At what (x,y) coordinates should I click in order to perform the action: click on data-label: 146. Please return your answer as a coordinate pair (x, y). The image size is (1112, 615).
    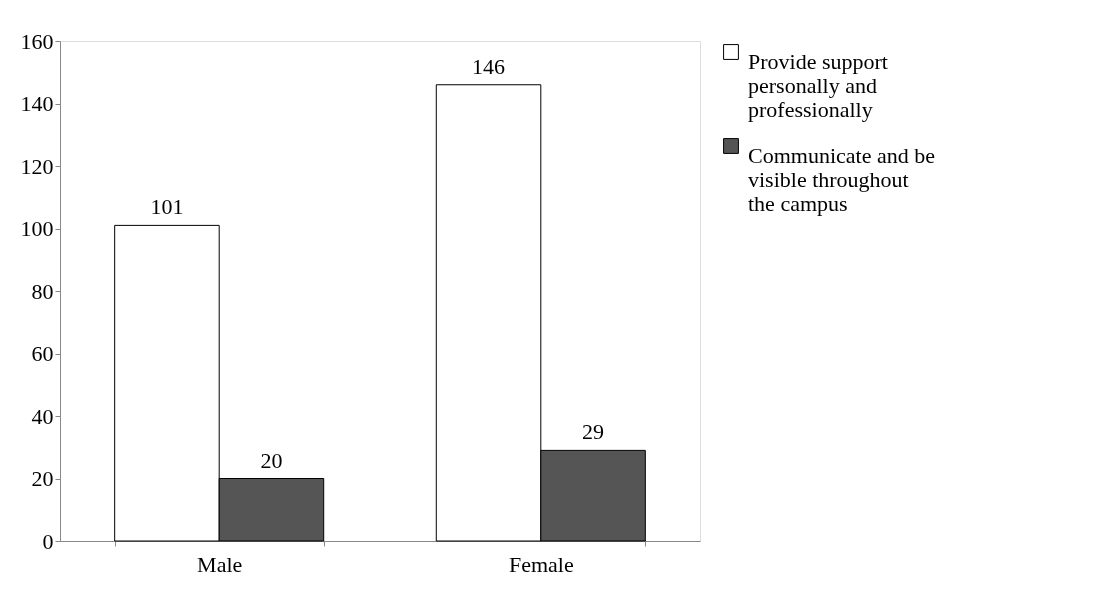
    Looking at the image, I should click on (489, 66).